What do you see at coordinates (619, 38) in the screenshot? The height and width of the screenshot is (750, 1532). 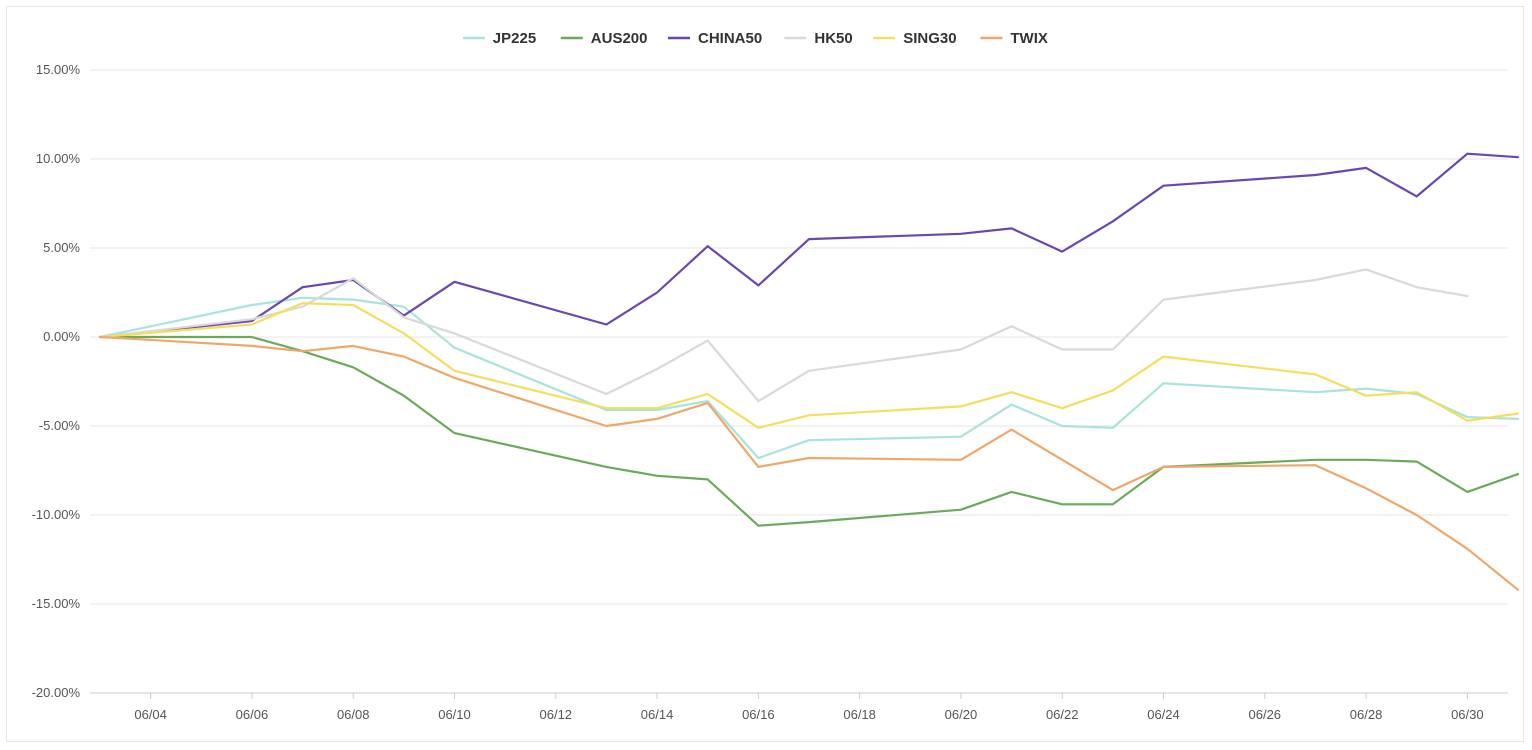 I see `legend-label: AUS200` at bounding box center [619, 38].